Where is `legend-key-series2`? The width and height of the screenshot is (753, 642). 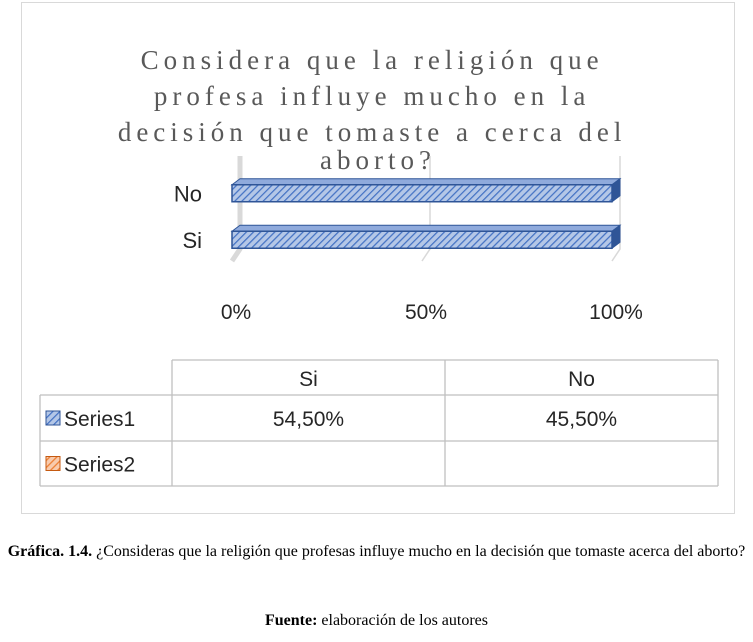
legend-key-series2 is located at coordinates (53, 463).